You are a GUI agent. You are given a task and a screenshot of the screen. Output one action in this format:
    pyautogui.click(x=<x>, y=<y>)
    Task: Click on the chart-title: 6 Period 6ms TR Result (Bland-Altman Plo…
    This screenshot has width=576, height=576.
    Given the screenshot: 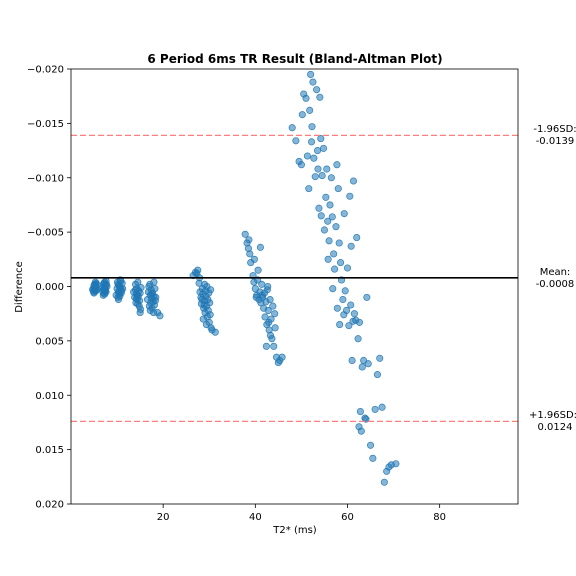 What is the action you would take?
    pyautogui.click(x=294, y=59)
    